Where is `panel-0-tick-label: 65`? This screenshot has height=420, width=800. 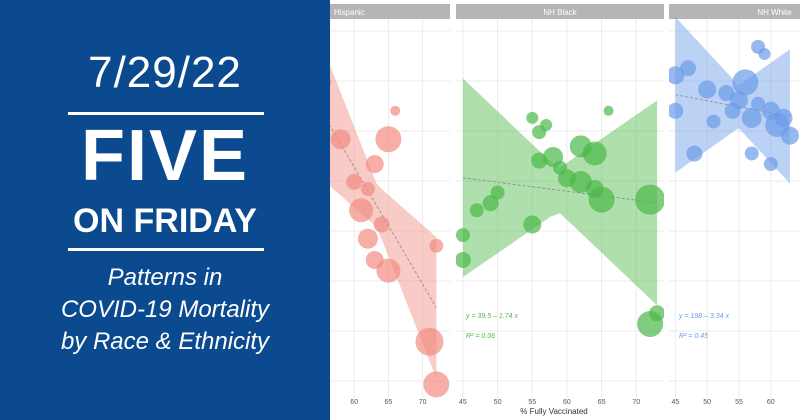
panel-0-tick-label: 65 is located at coordinates (389, 402).